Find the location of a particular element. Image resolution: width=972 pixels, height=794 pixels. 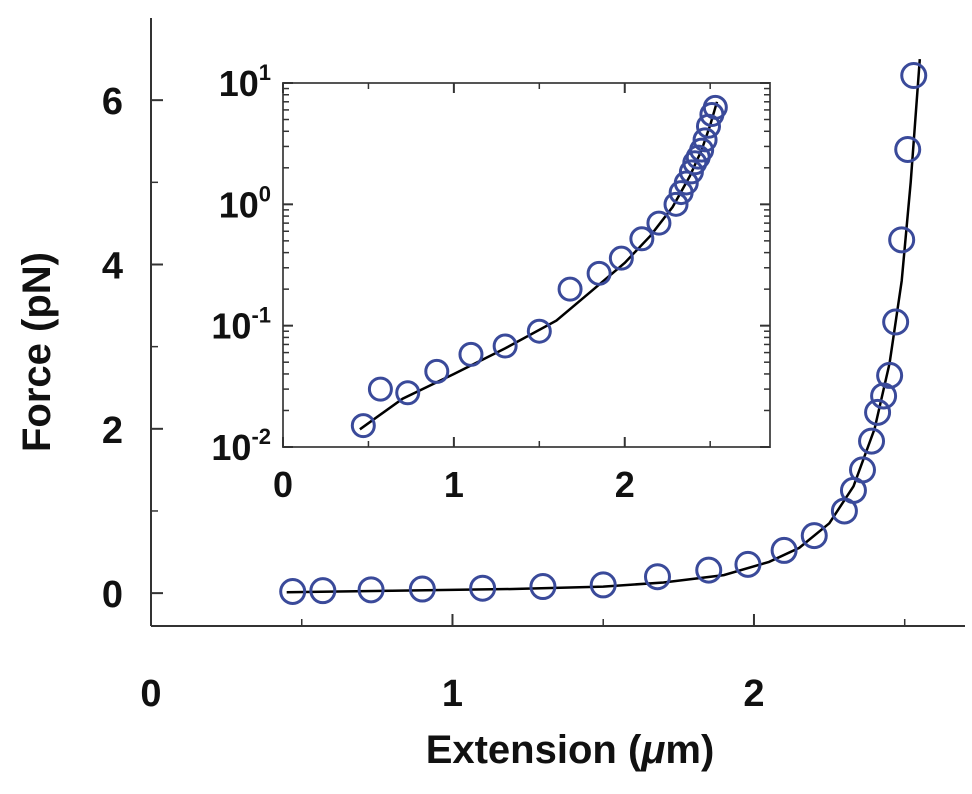

x-axis-label-prefix: Extension ( is located at coordinates (534, 750).